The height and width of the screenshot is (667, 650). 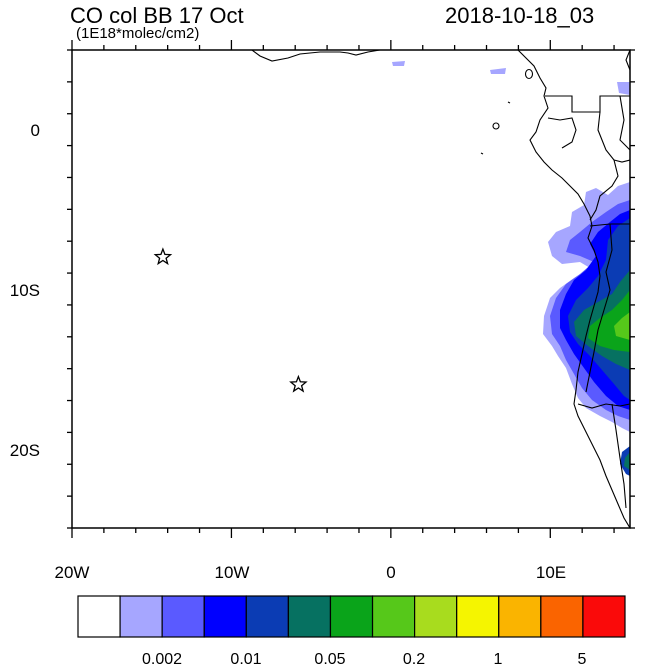 What do you see at coordinates (163, 256) in the screenshot?
I see `star-1-marker` at bounding box center [163, 256].